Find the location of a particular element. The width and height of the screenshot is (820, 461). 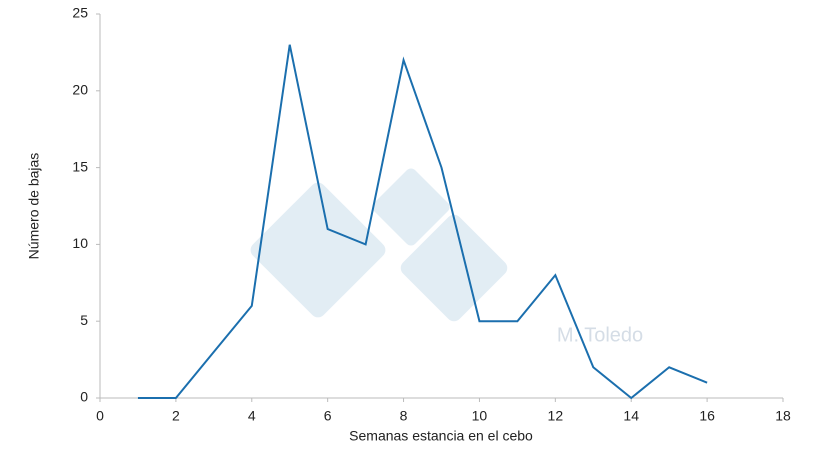

y-tick-label: 20 is located at coordinates (80, 90).